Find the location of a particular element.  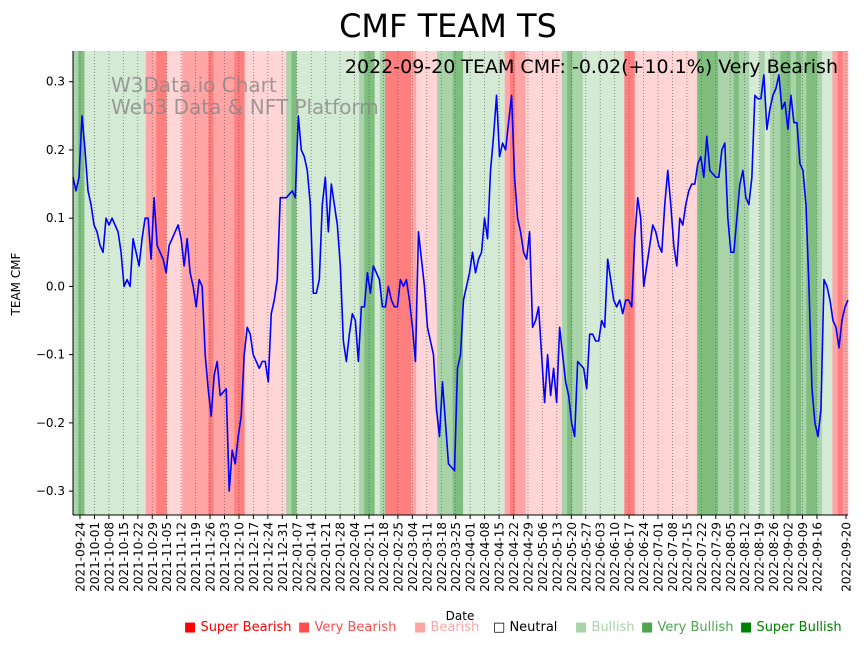

x-tick-label: 2022-04-08 is located at coordinates (485, 557).